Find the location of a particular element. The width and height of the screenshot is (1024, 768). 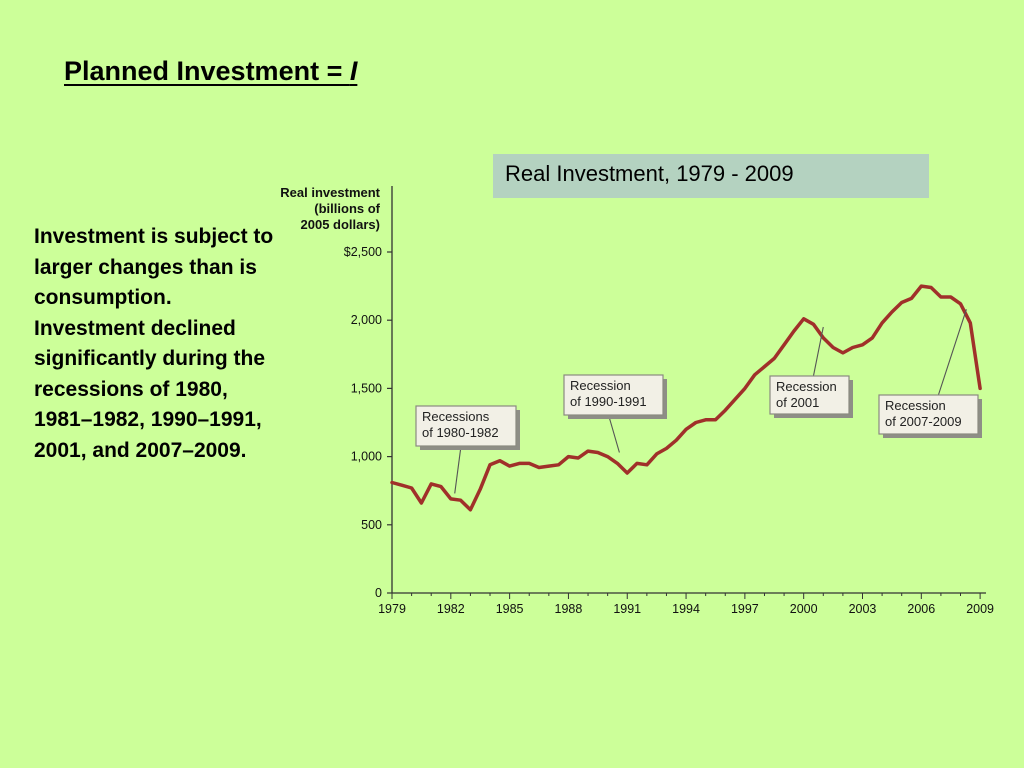

y-tick-label: 2,000 is located at coordinates (366, 320).